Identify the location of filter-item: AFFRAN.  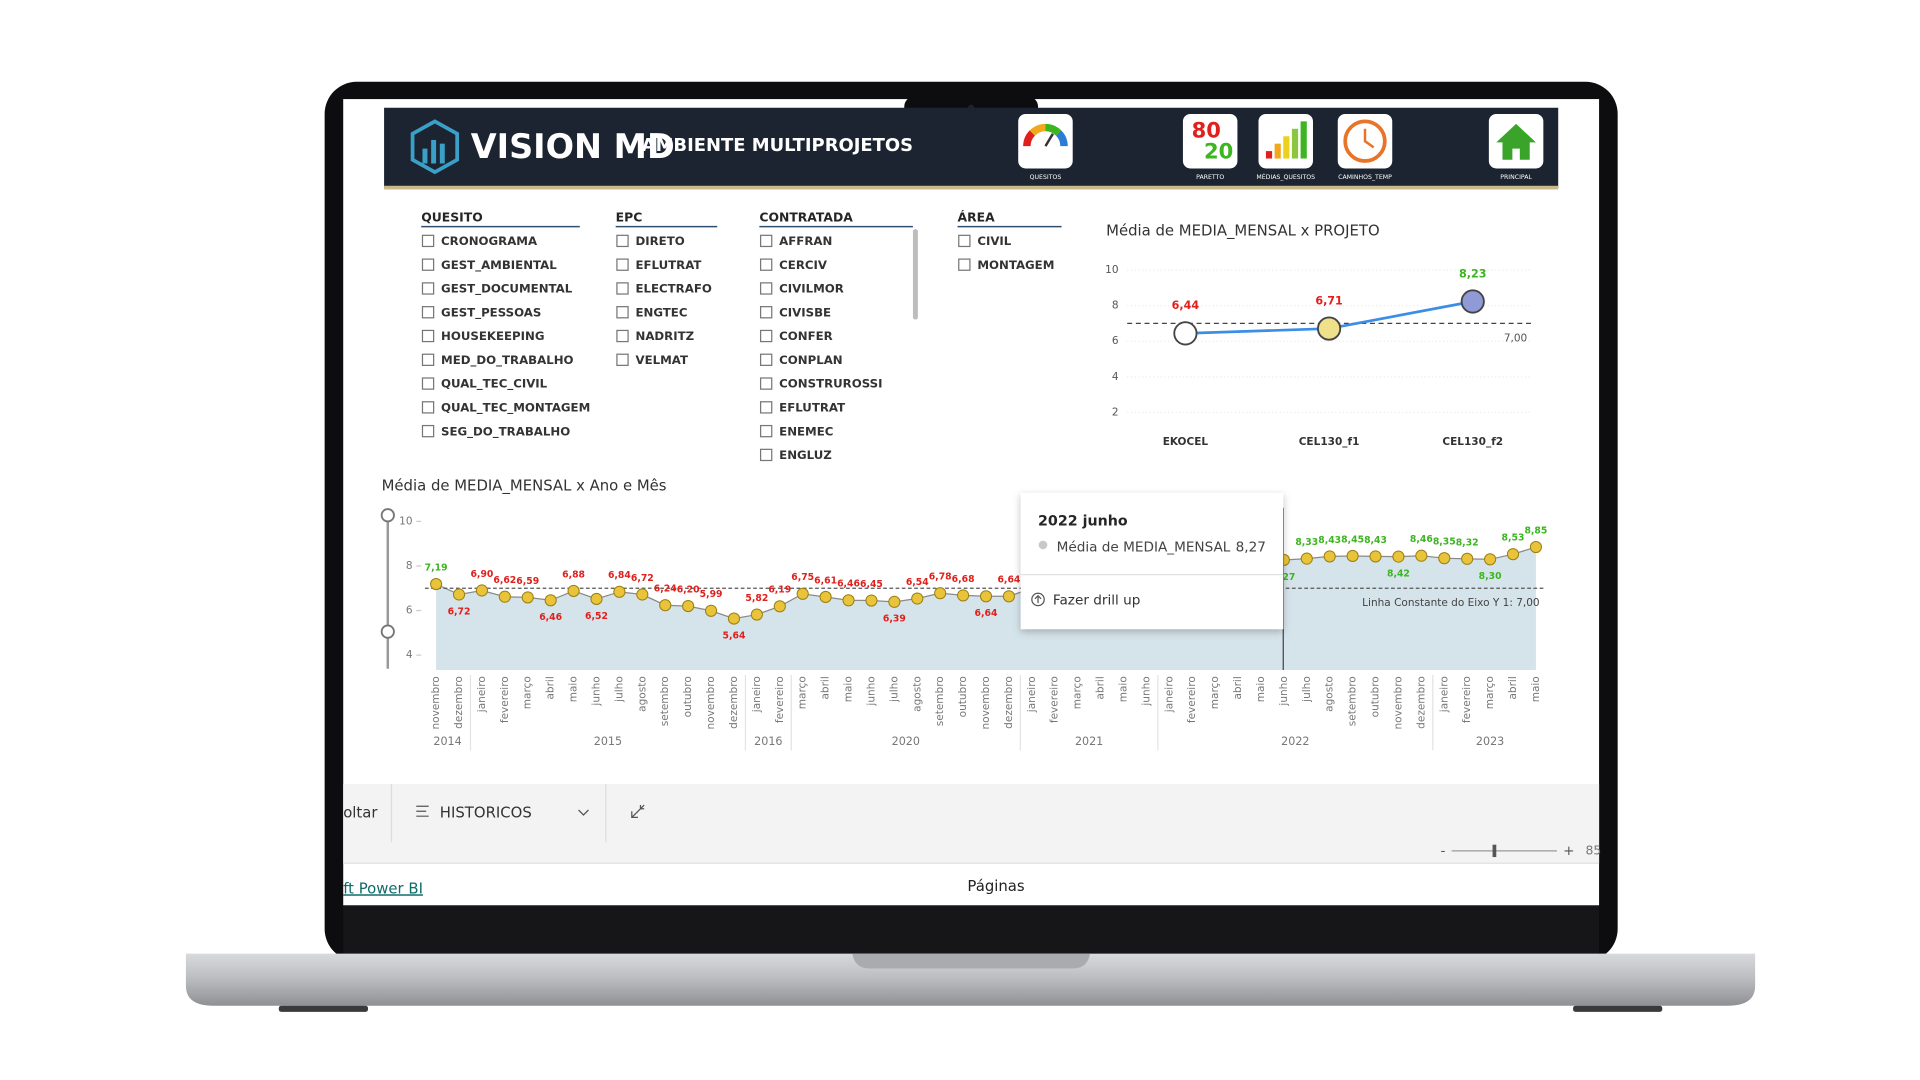
(805, 241).